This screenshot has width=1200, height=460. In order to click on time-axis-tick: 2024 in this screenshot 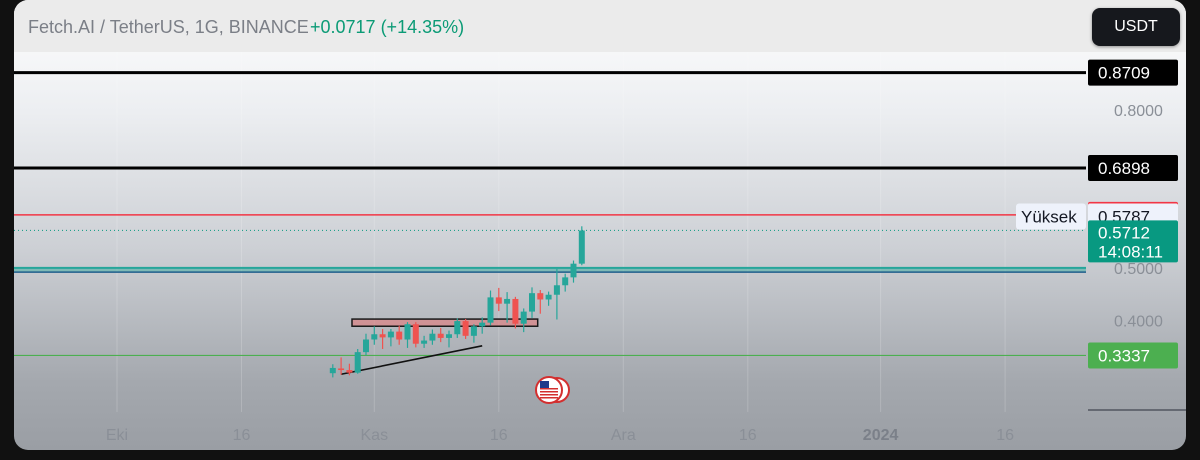, I will do `click(881, 435)`.